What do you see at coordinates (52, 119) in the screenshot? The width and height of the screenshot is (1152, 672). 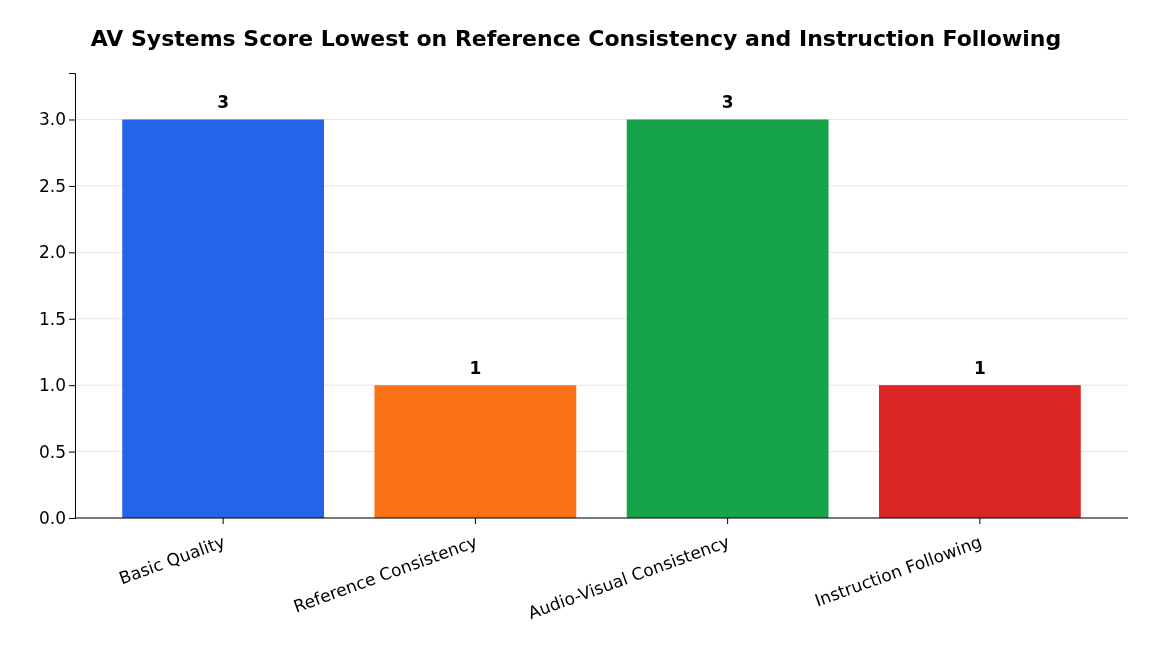 I see `y-tick-label: 3.0` at bounding box center [52, 119].